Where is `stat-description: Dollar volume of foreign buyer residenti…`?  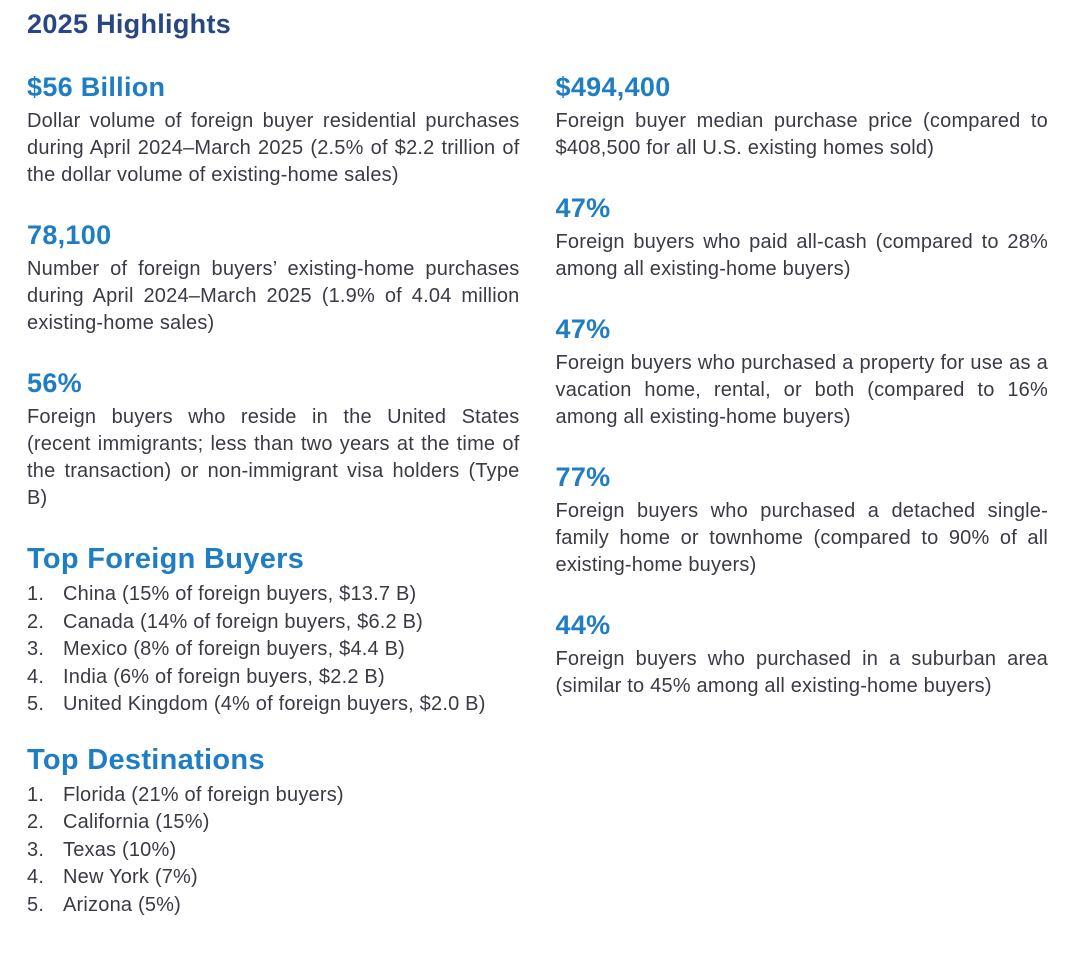
stat-description: Dollar volume of foreign buyer residenti… is located at coordinates (273, 148).